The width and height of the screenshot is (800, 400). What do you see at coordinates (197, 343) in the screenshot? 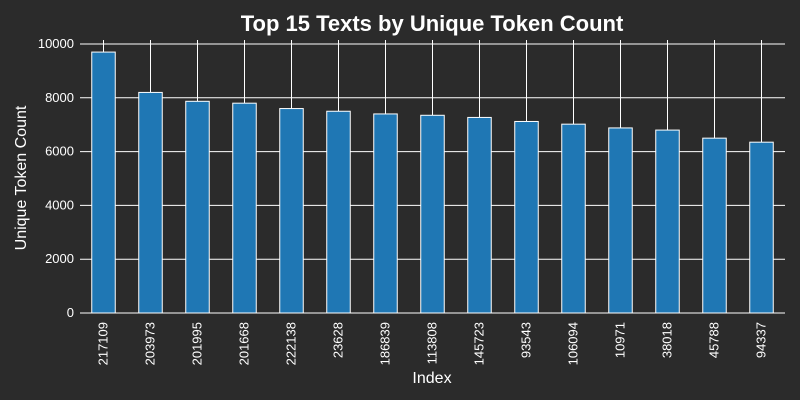
I see `x-tick-label: 201995` at bounding box center [197, 343].